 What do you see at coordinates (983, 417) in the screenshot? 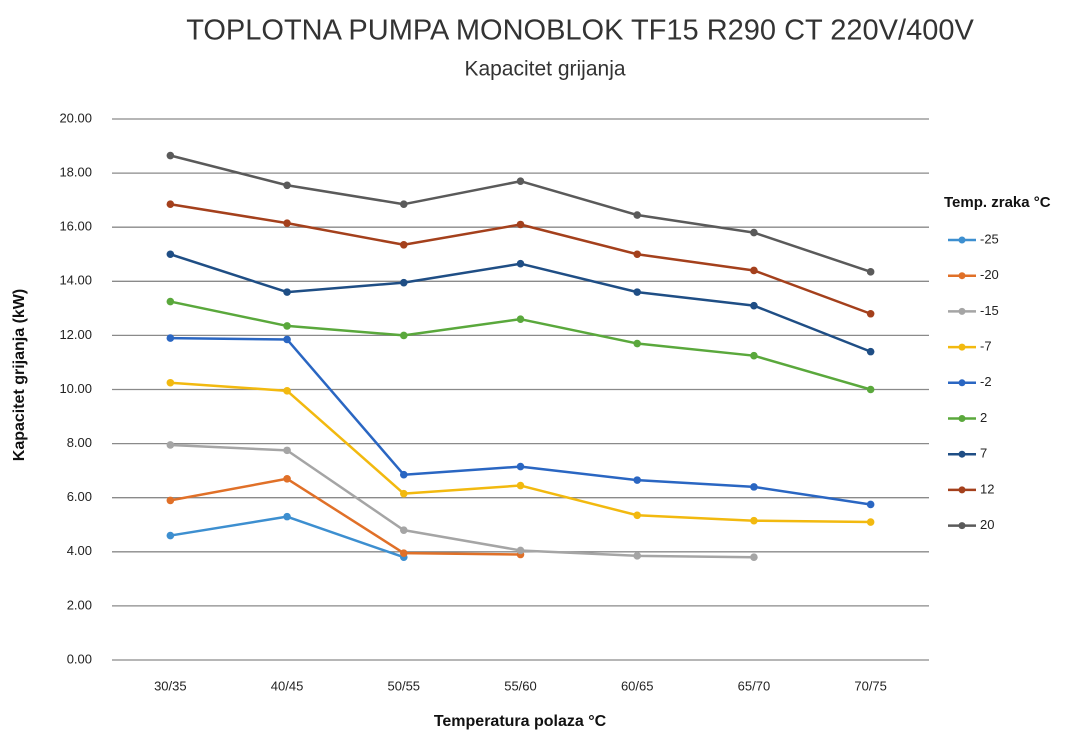
I see `legend-label: 2` at bounding box center [983, 417].